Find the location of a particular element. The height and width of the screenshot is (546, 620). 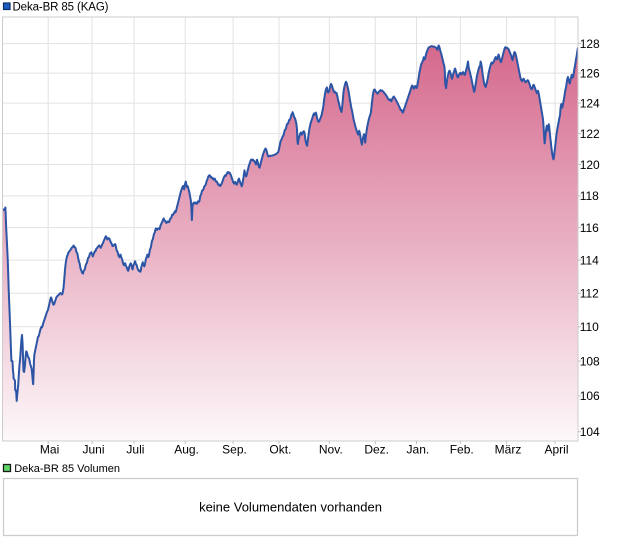

svg-text: Juli is located at coordinates (135, 449).